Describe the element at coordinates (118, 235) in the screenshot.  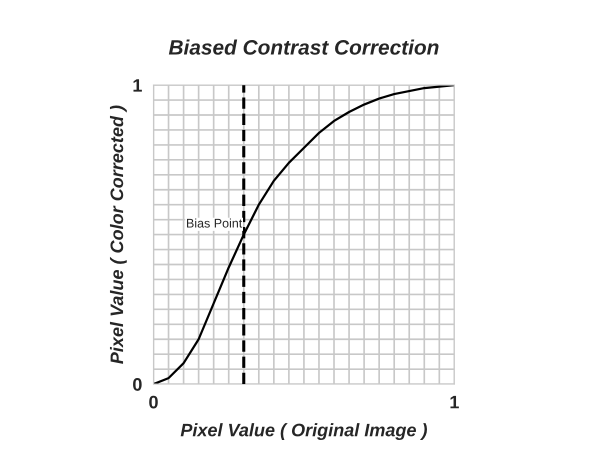
I see `y-axis-title: Pixel Value ( Color Corrected )` at that location.